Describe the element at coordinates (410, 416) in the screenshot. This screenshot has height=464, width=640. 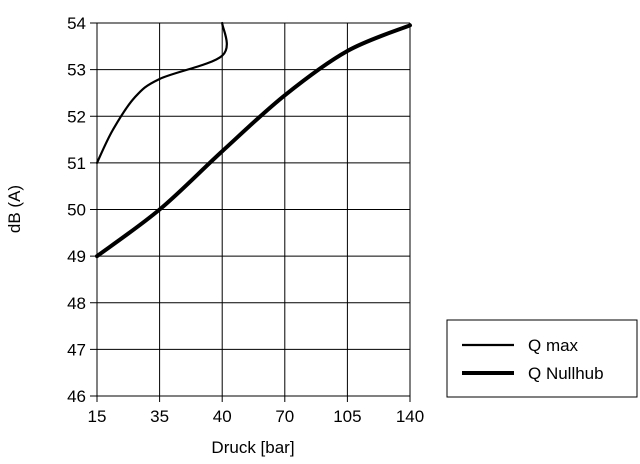
I see `x-tick-label: 140` at that location.